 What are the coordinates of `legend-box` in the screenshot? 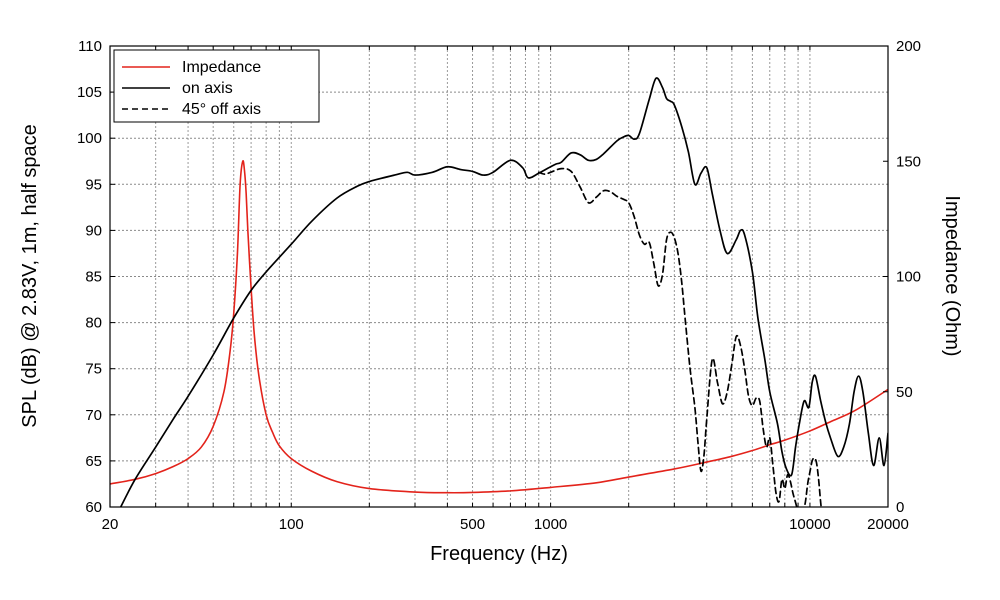 It's located at (216, 86).